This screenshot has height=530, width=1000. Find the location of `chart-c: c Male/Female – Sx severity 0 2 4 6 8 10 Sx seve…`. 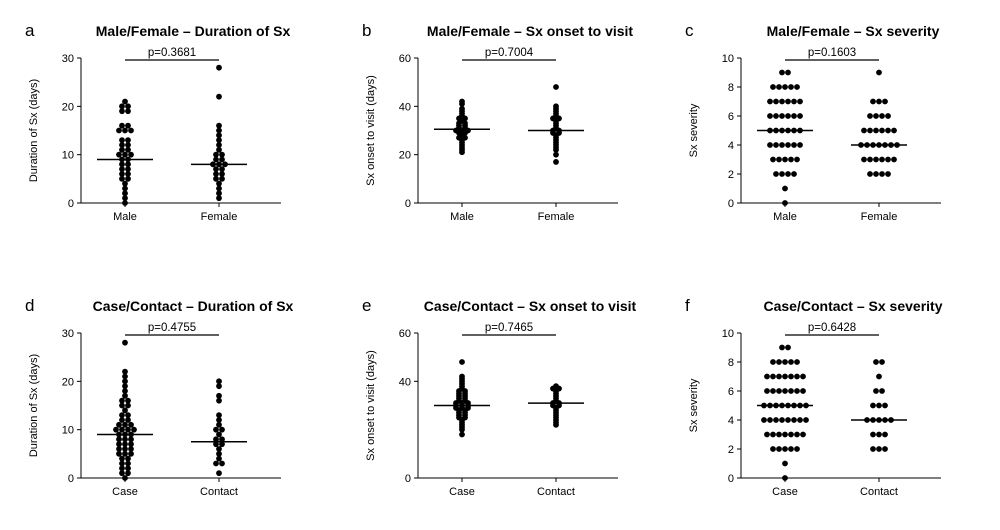

chart-c: c Male/Female – Sx severity 0 2 4 6 8 10 Sx seve… is located at coordinates (813, 122).